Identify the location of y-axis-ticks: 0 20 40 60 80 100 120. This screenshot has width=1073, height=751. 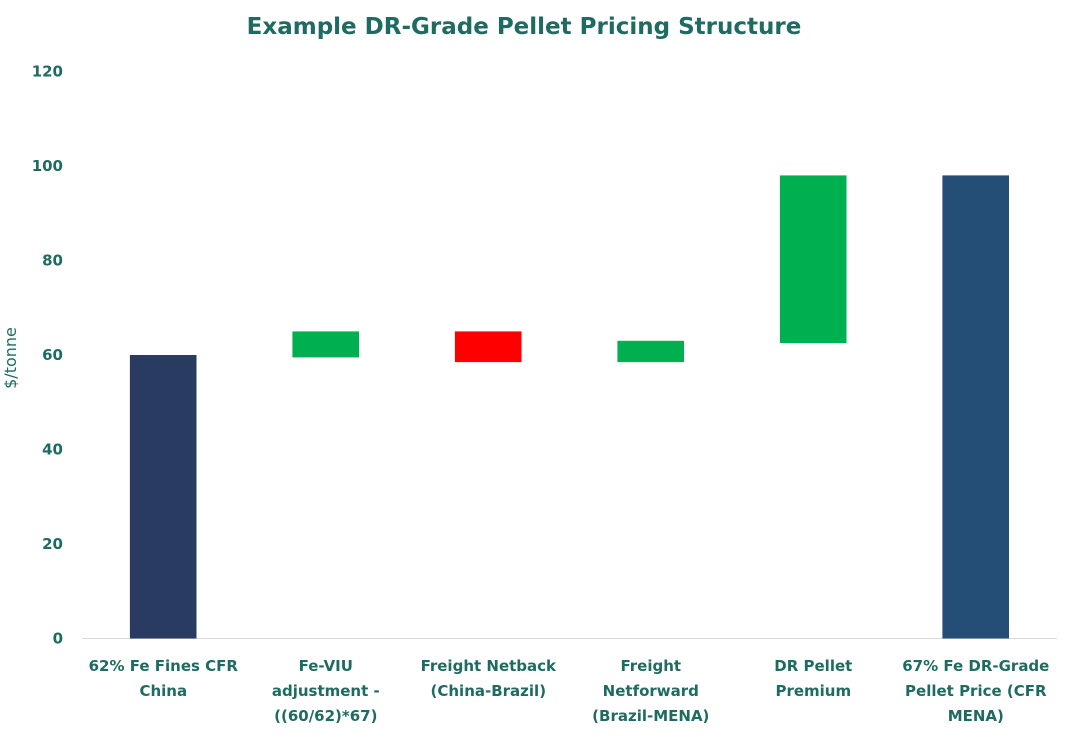
(47, 355).